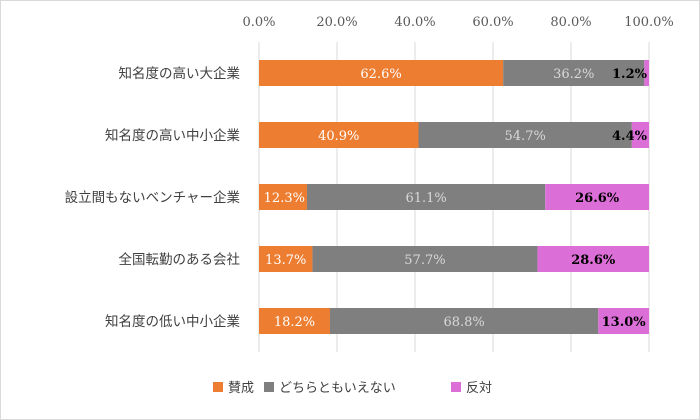 This screenshot has width=700, height=420. Describe the element at coordinates (337, 388) in the screenshot. I see `legend-label: どちらともいえない` at that location.